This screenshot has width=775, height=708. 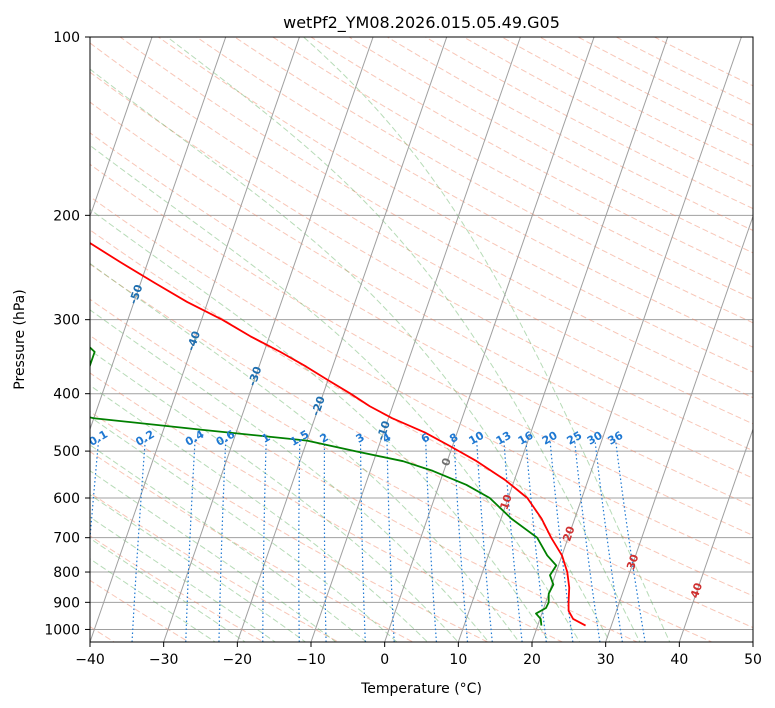 What do you see at coordinates (632, 561) in the screenshot?
I see `isotherm-label: 30` at bounding box center [632, 561].